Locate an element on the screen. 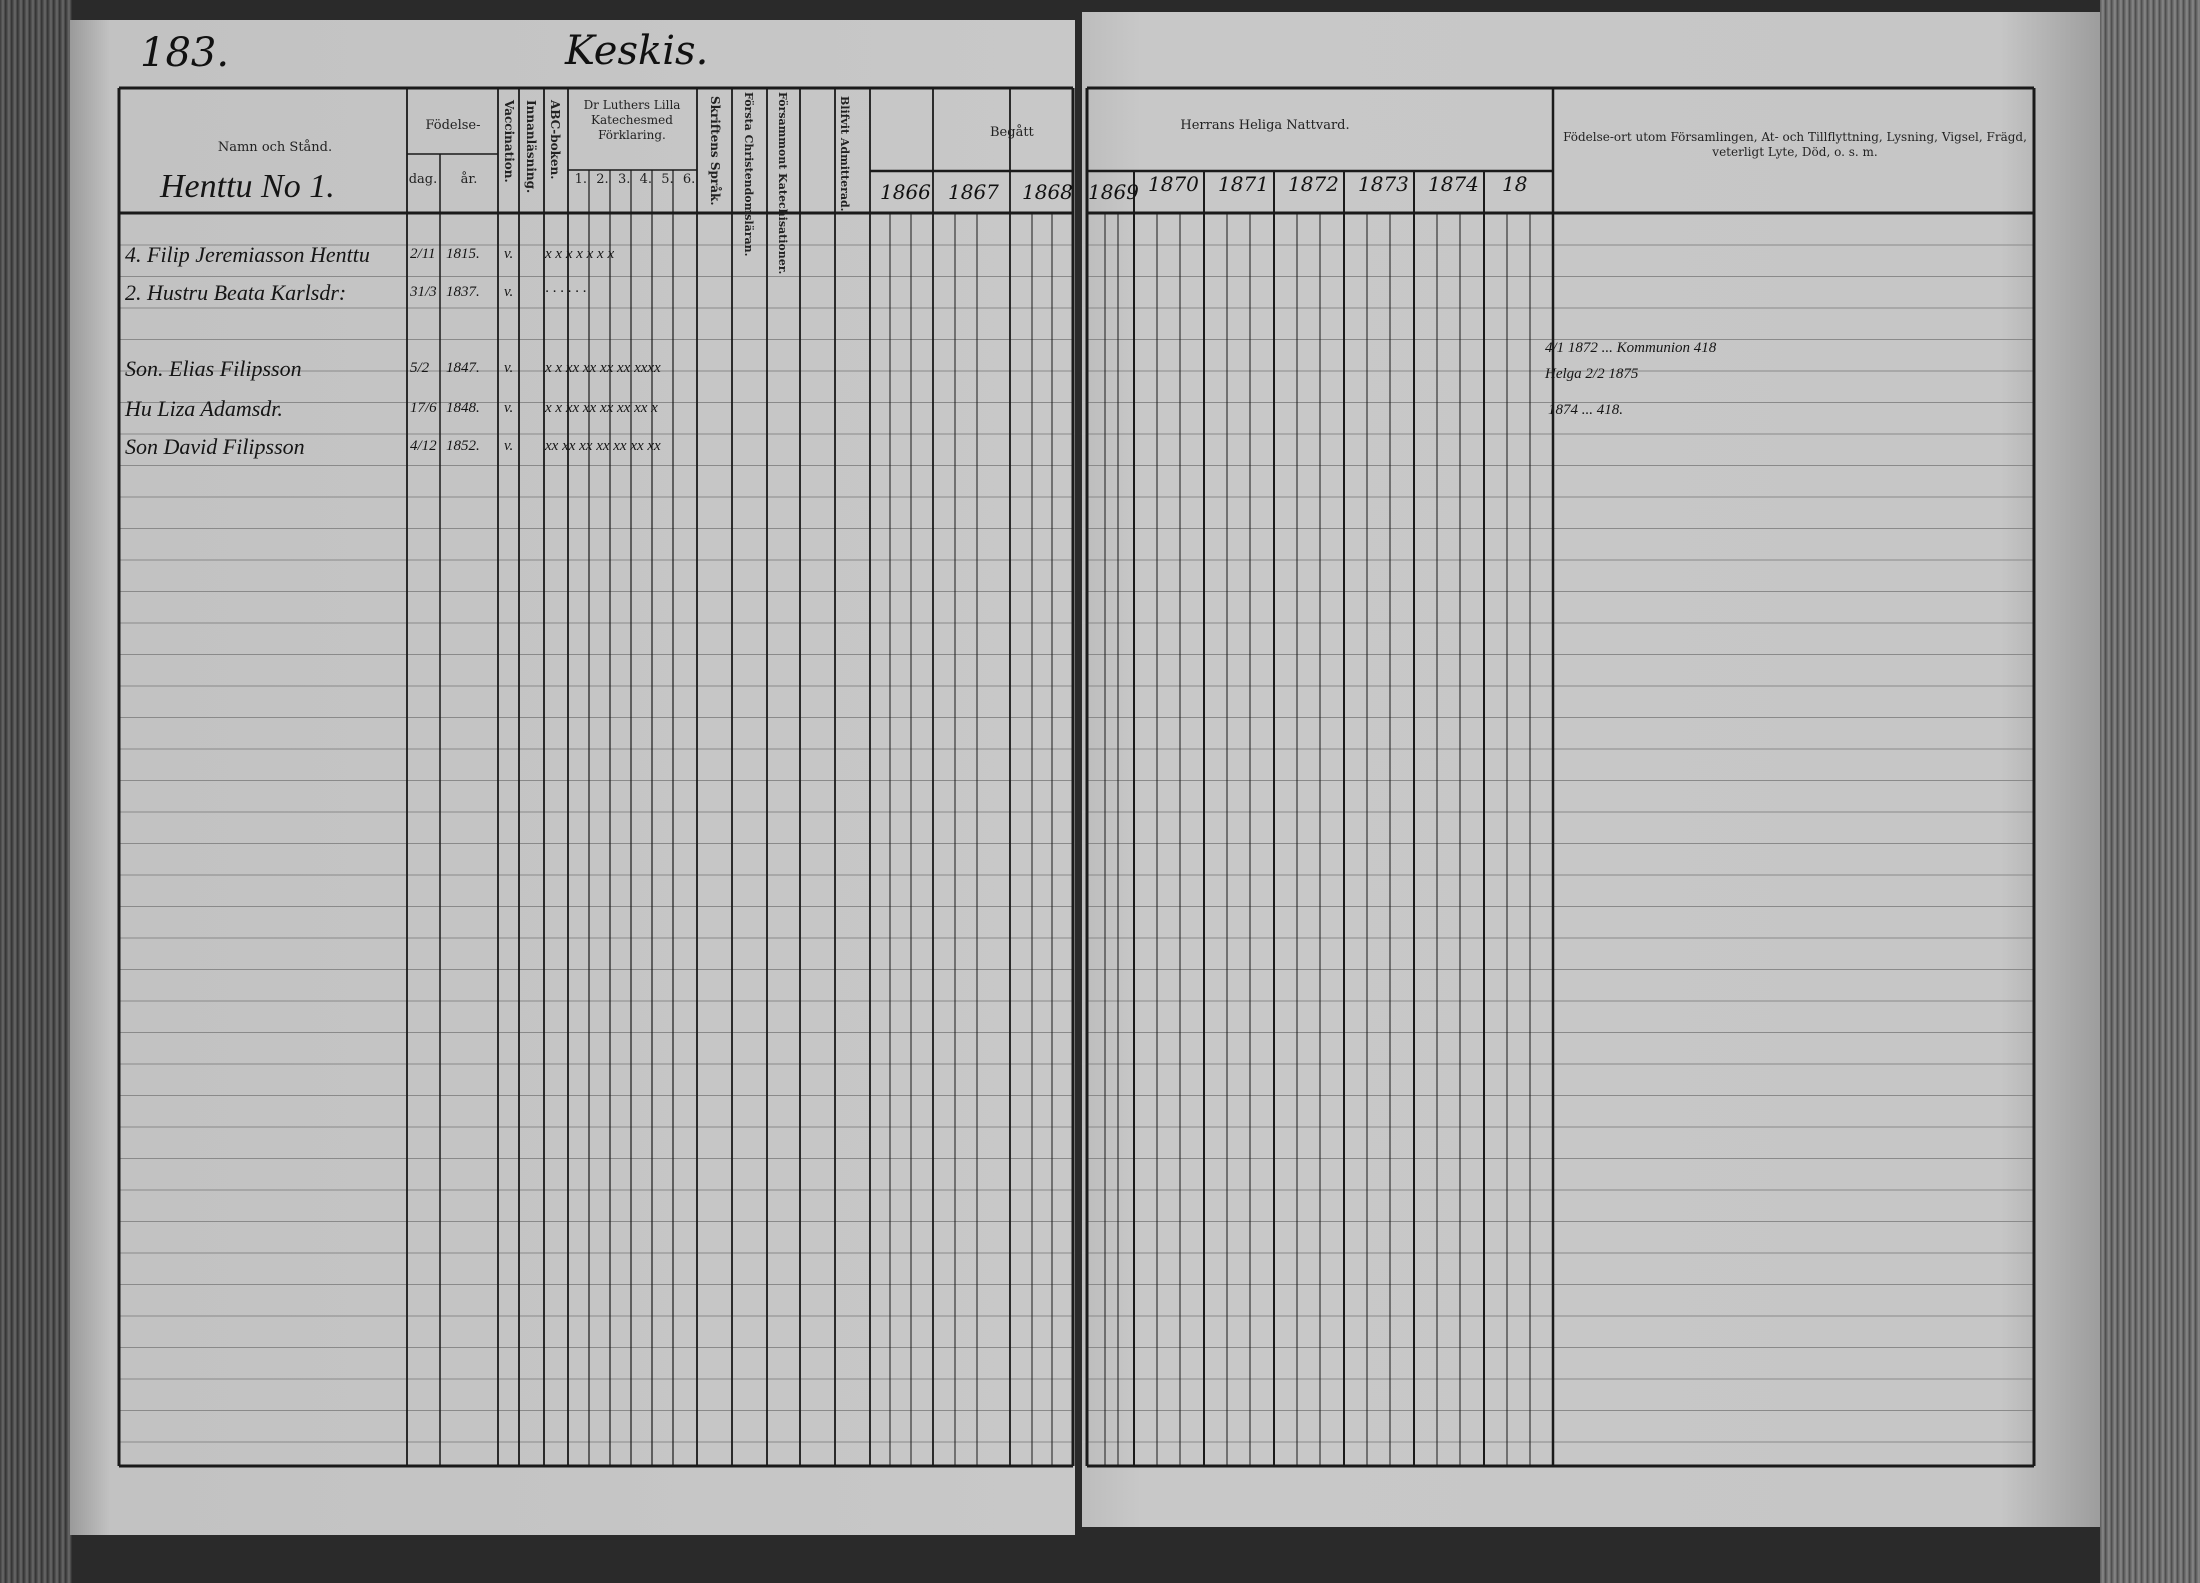 The image size is (2200, 1583). person-name: 2. Hustru Beata Karlsdr: is located at coordinates (236, 292).